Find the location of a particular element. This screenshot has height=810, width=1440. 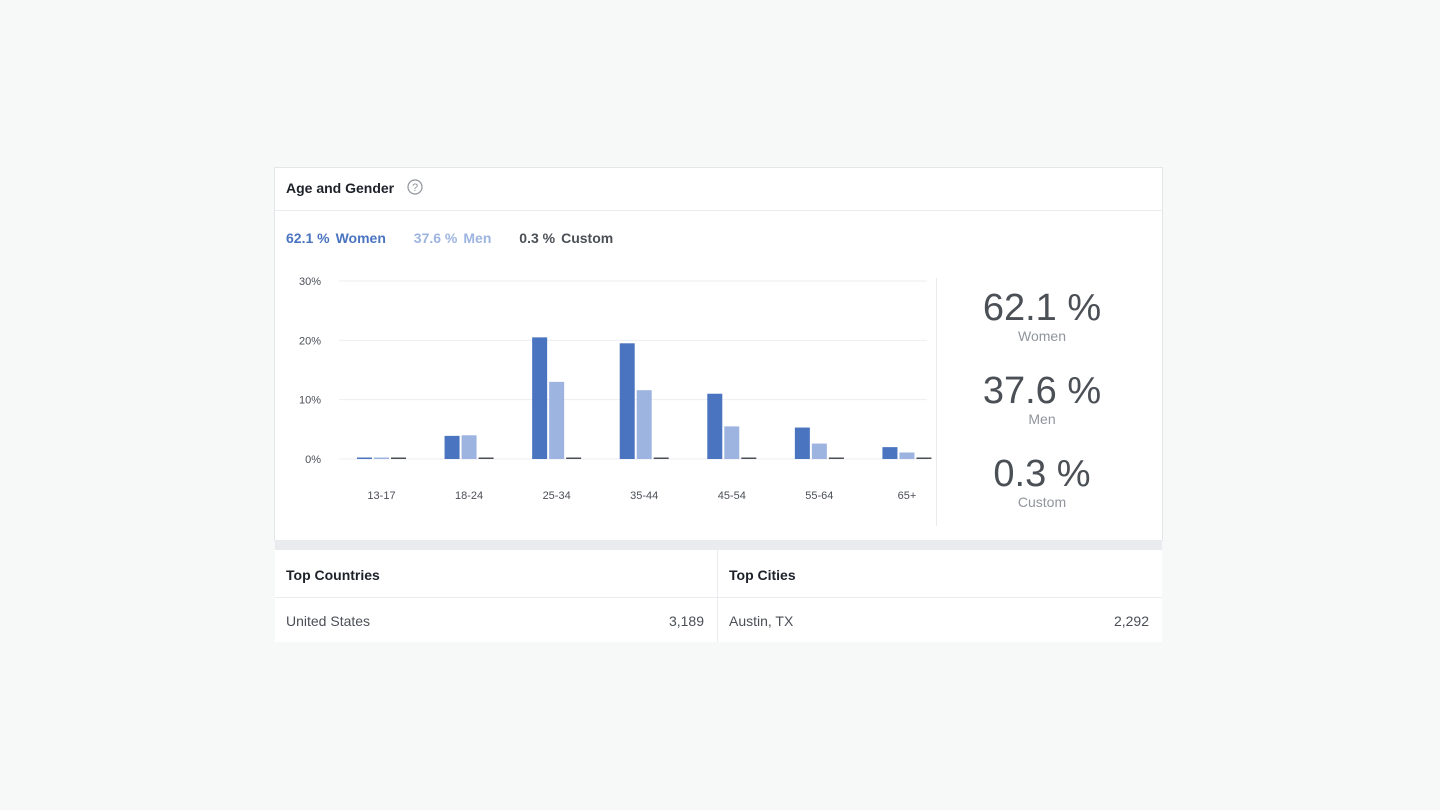

country-name: United States is located at coordinates (328, 621).